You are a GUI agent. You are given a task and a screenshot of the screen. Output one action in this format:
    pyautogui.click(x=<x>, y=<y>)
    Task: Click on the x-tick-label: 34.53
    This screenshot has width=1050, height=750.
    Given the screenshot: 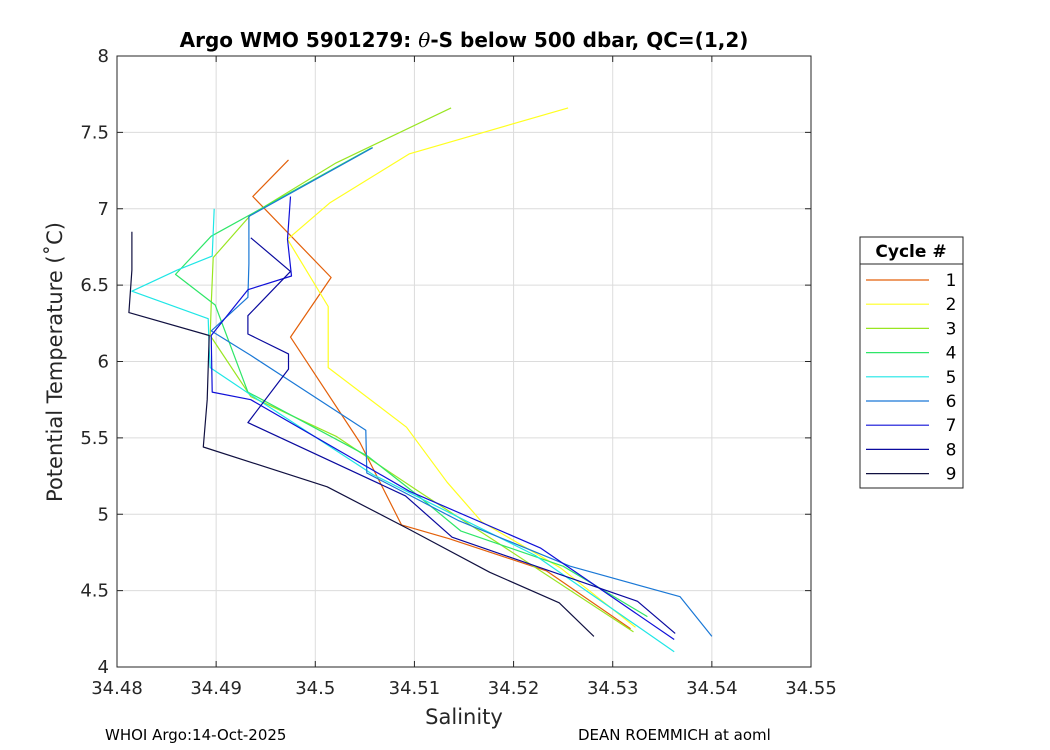 What is the action you would take?
    pyautogui.click(x=613, y=688)
    